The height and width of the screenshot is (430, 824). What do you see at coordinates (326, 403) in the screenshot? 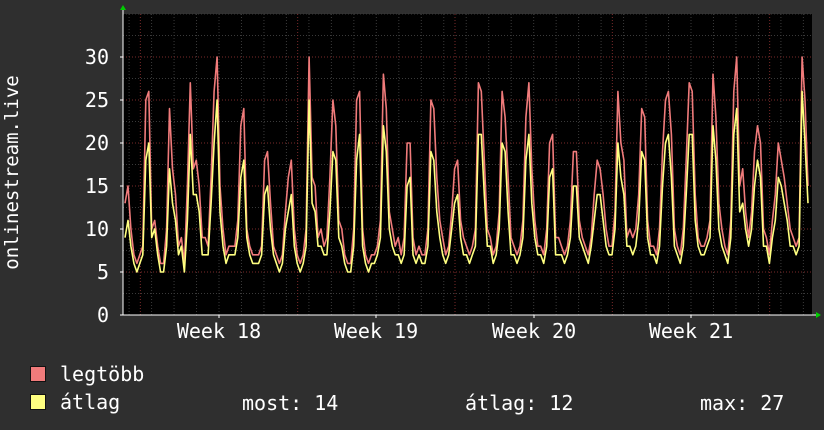
I see `stat-now-value: 14` at bounding box center [326, 403].